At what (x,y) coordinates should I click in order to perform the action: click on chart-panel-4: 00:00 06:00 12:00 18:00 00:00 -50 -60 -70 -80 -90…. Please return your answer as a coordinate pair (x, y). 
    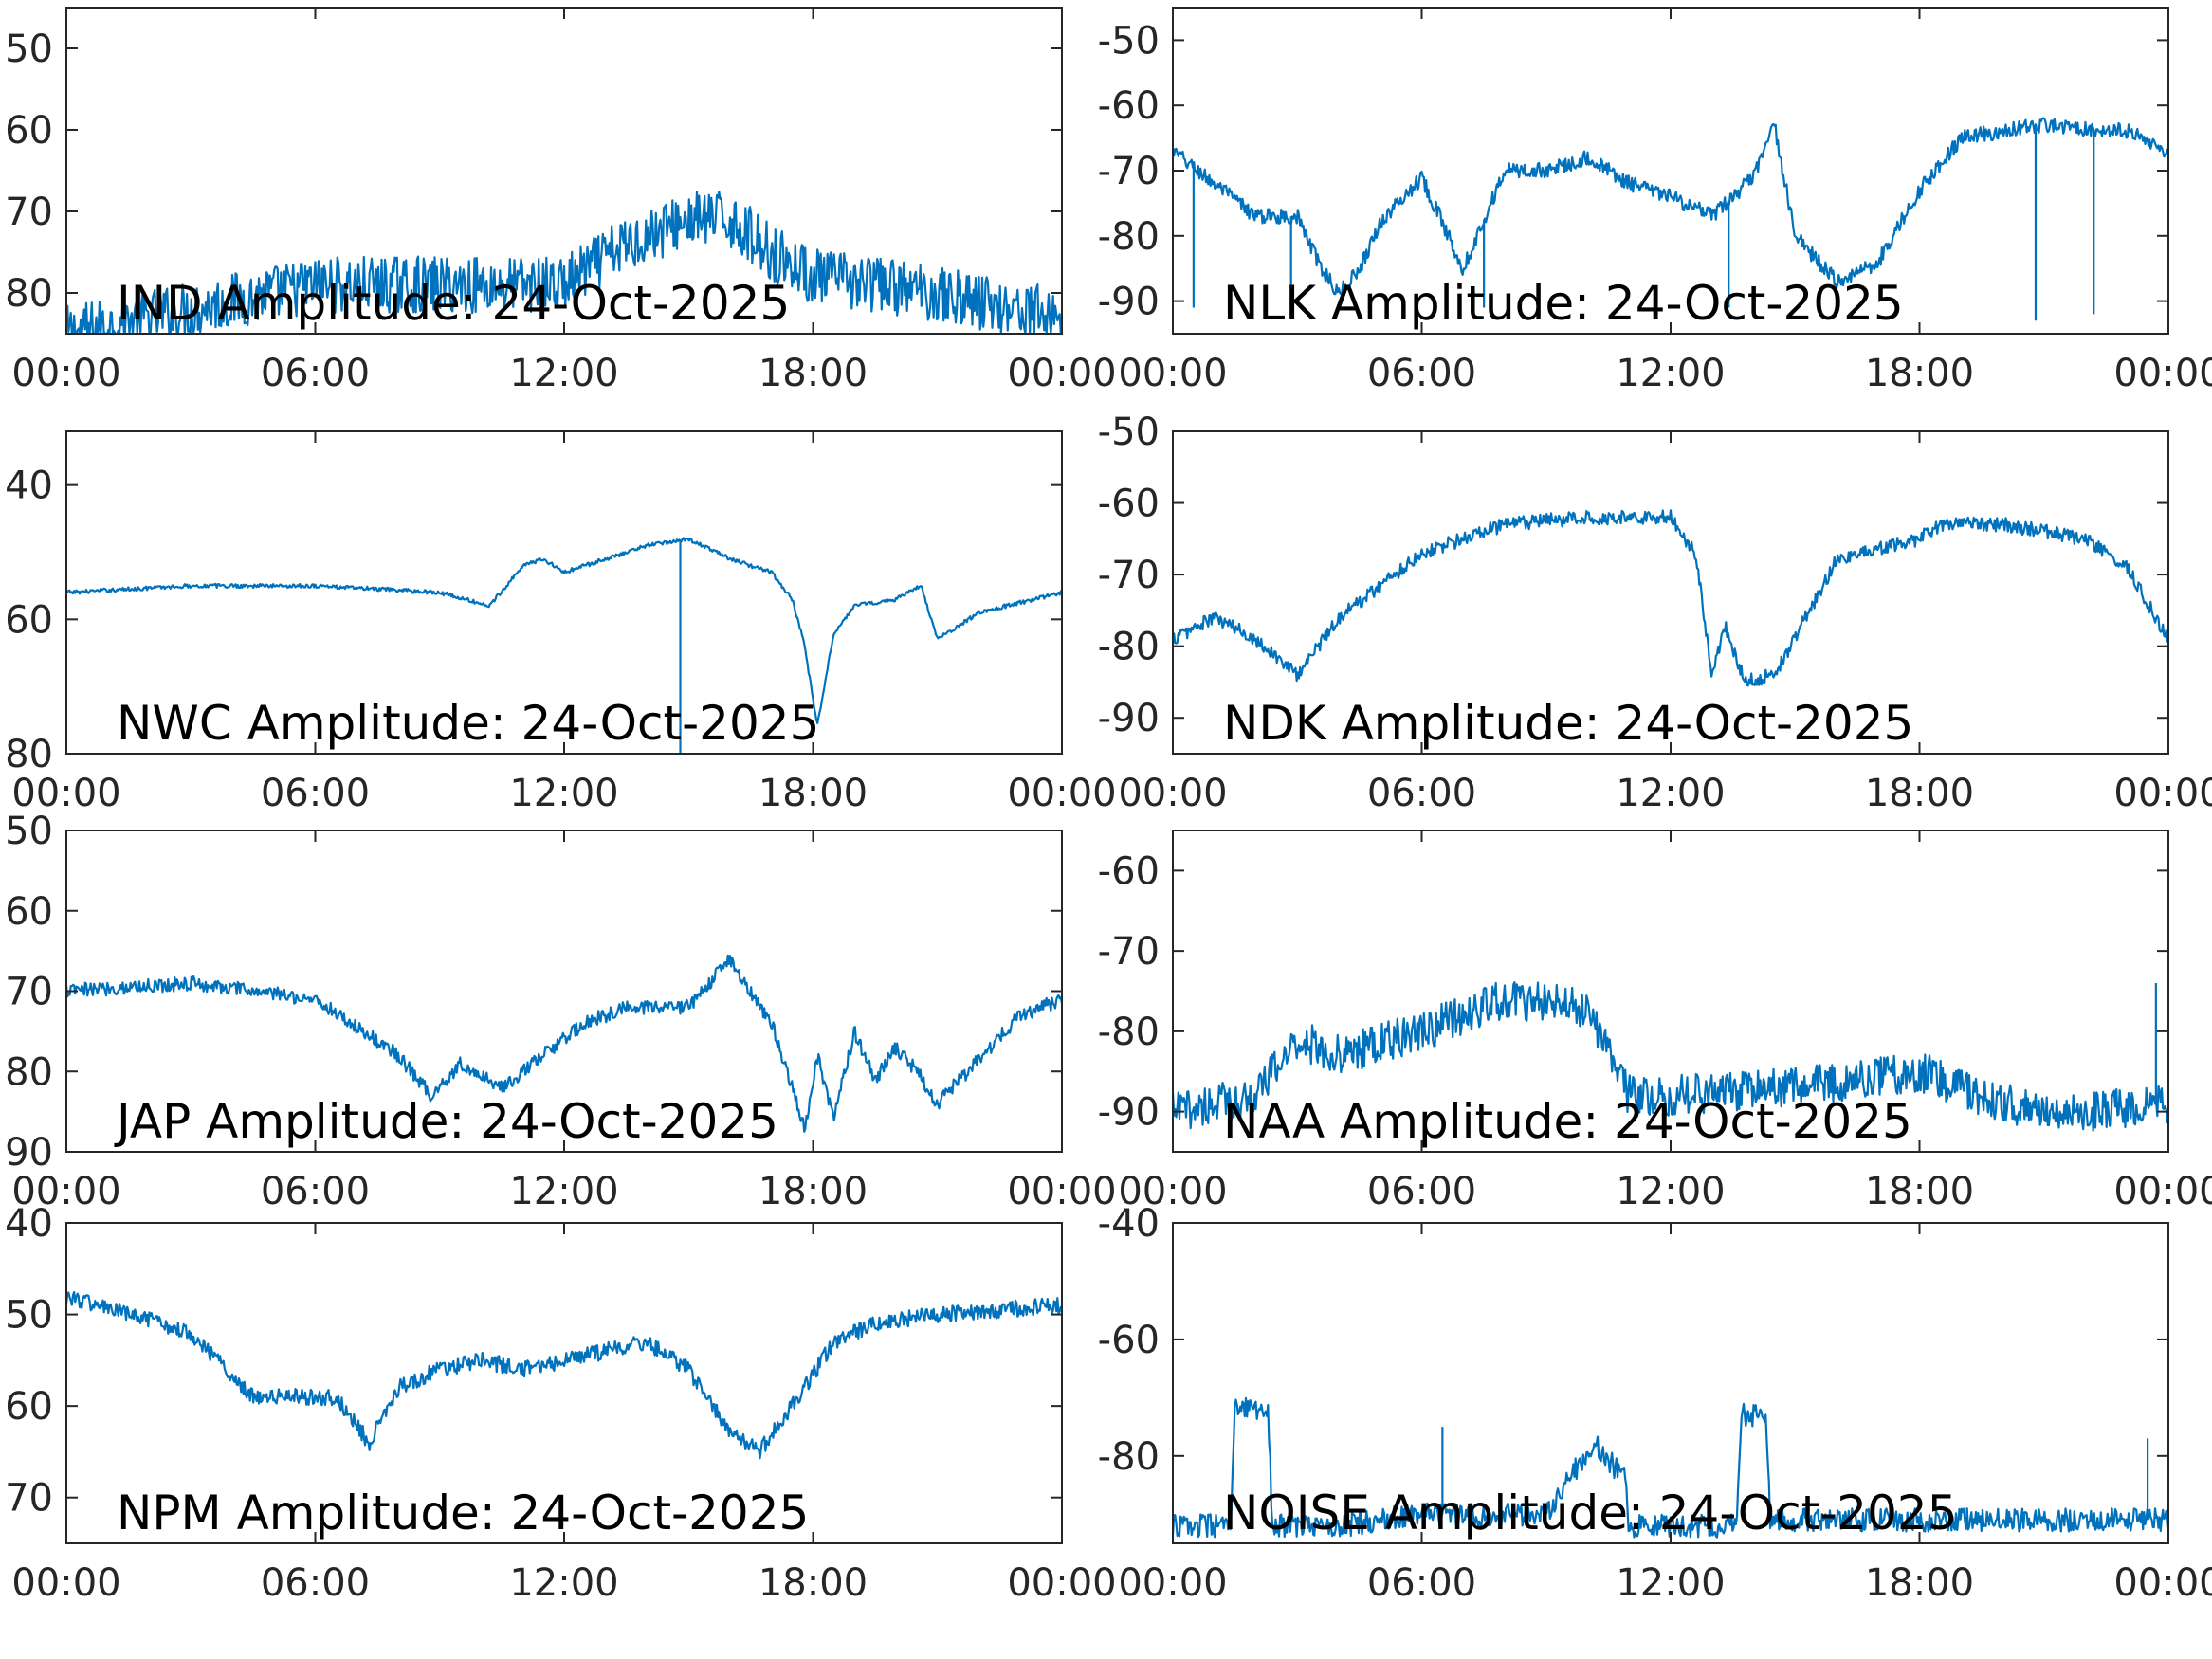
    Looking at the image, I should click on (1655, 612).